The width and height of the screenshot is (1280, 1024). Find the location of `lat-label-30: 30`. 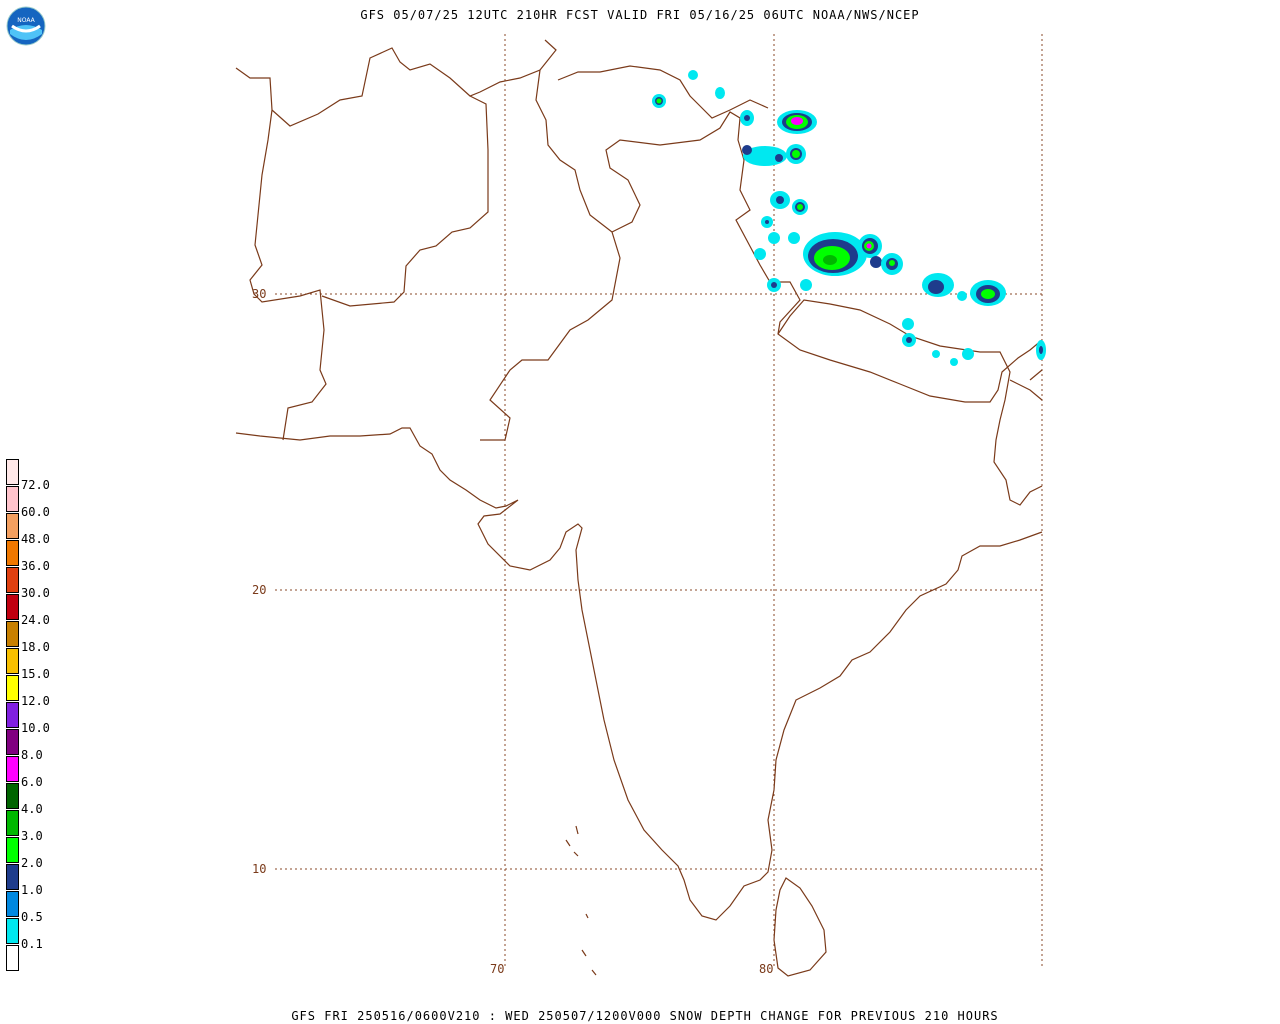

lat-label-30: 30 is located at coordinates (259, 294).